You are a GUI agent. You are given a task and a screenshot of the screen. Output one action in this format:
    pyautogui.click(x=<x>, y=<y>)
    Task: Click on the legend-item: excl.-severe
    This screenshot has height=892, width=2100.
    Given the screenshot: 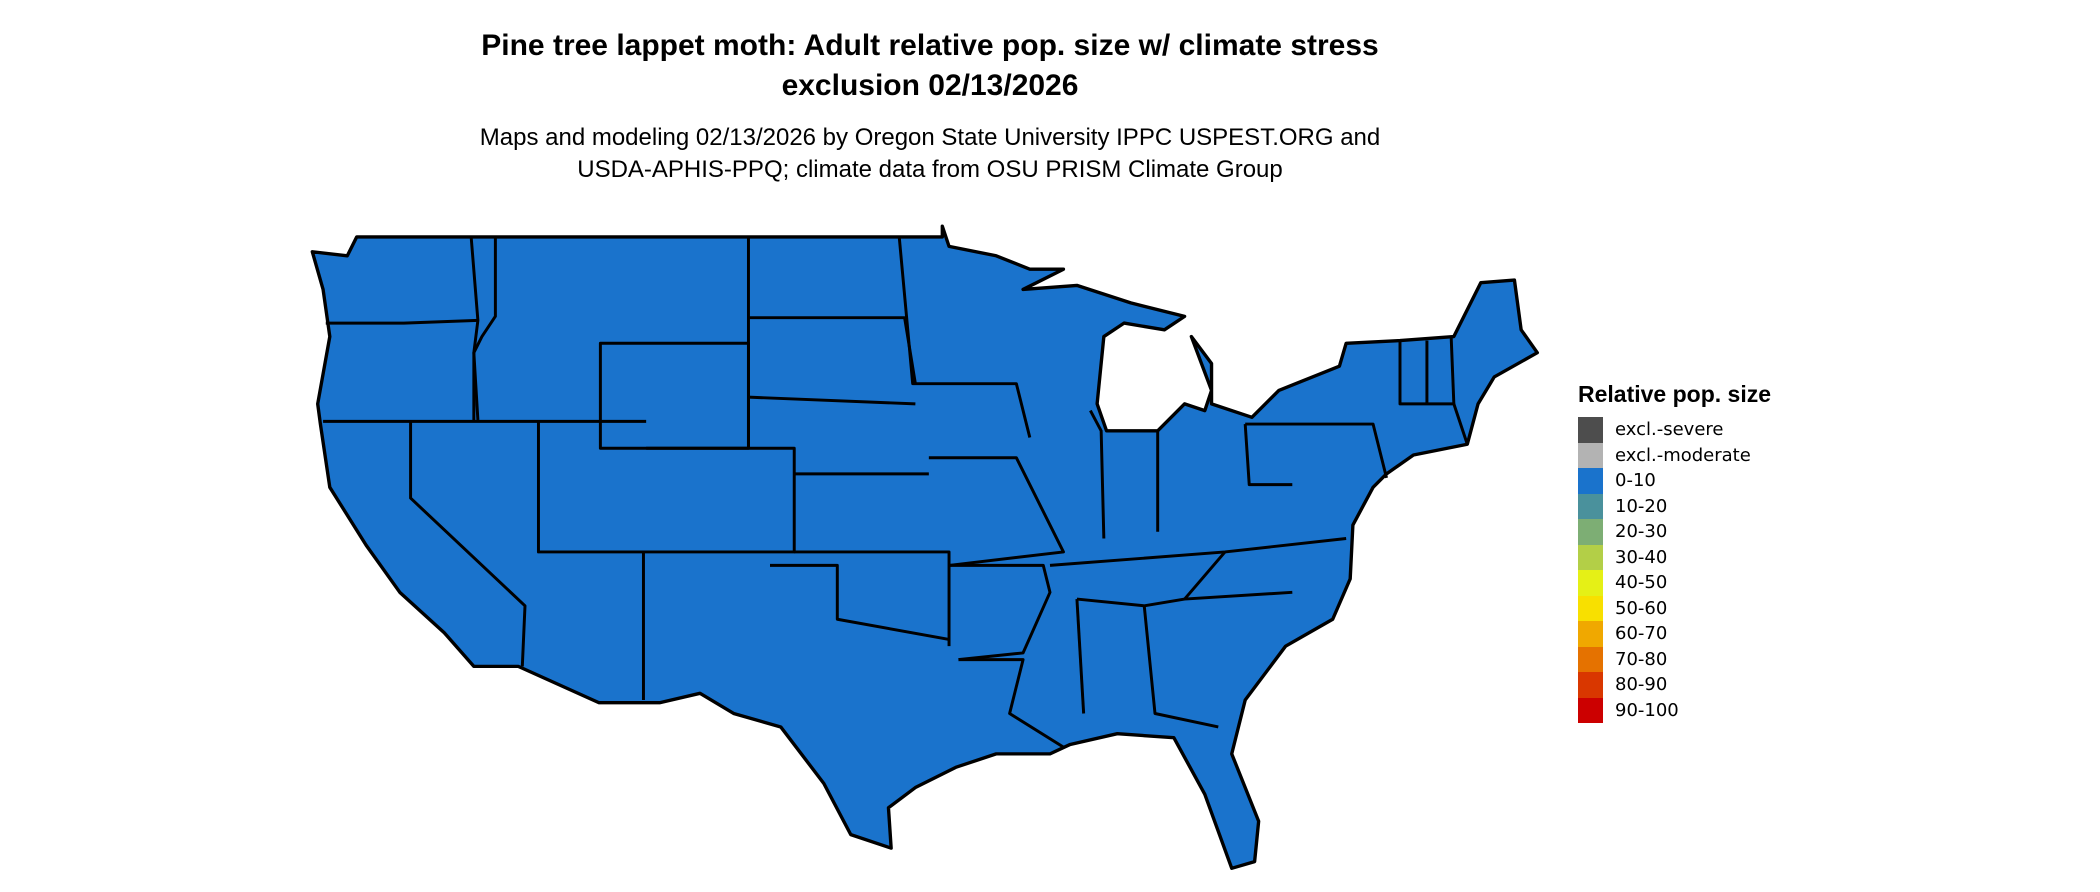 What is the action you would take?
    pyautogui.click(x=1674, y=430)
    